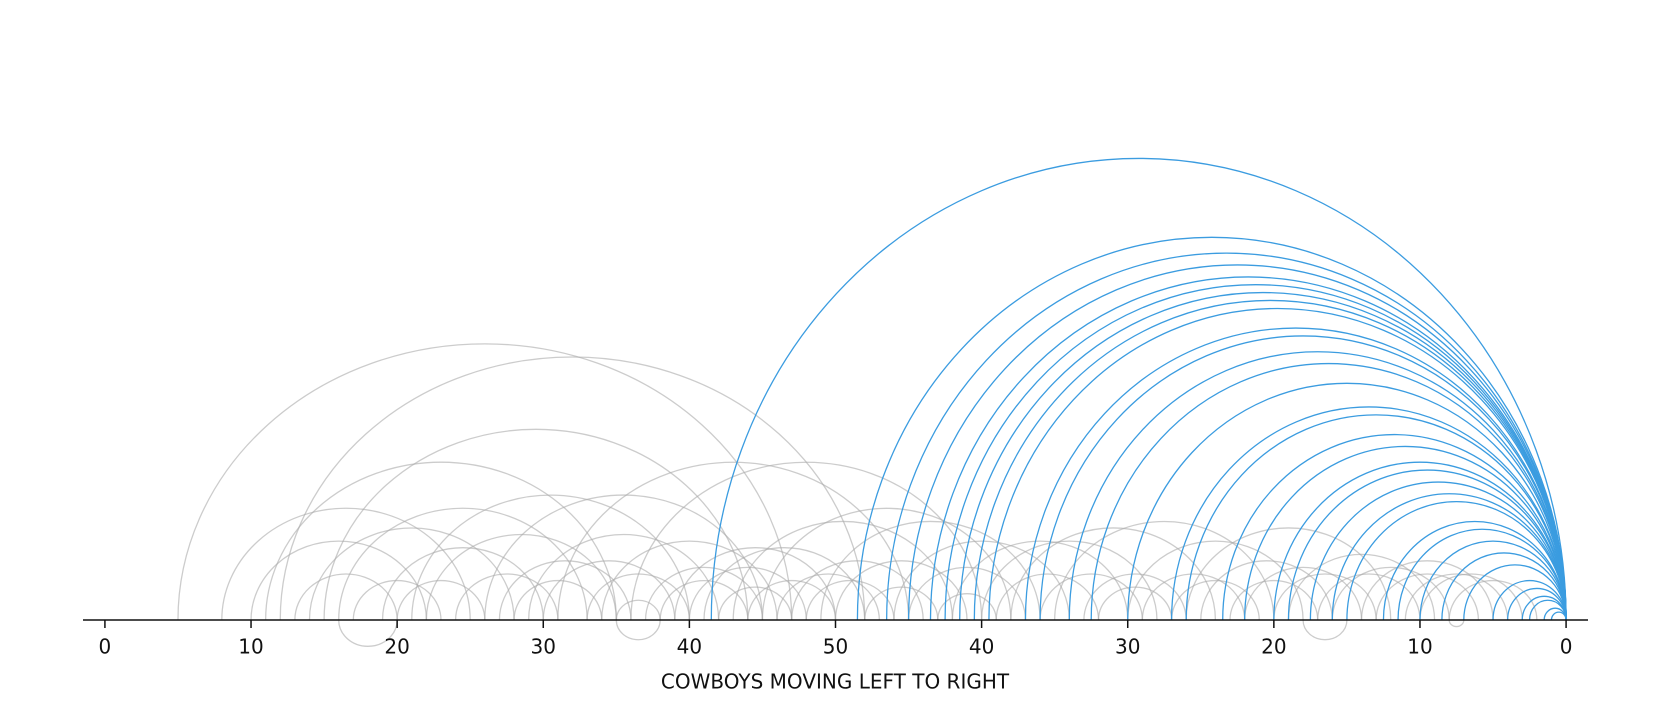 The height and width of the screenshot is (720, 1656). I want to click on x-axis-title: COWBOYS MOVING LEFT TO RIGHT, so click(835, 682).